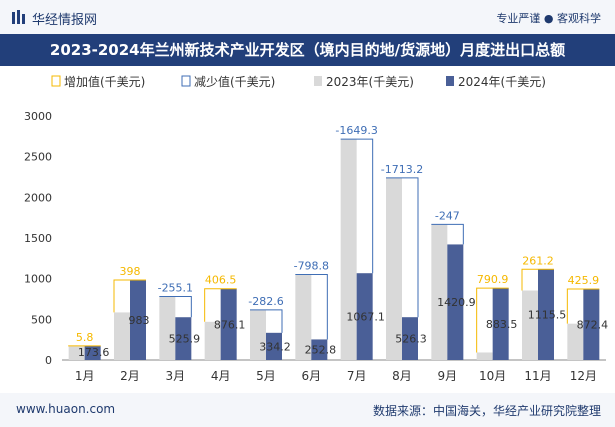 The height and width of the screenshot is (427, 615). Describe the element at coordinates (537, 376) in the screenshot. I see `x-tick-label: 11月` at that location.